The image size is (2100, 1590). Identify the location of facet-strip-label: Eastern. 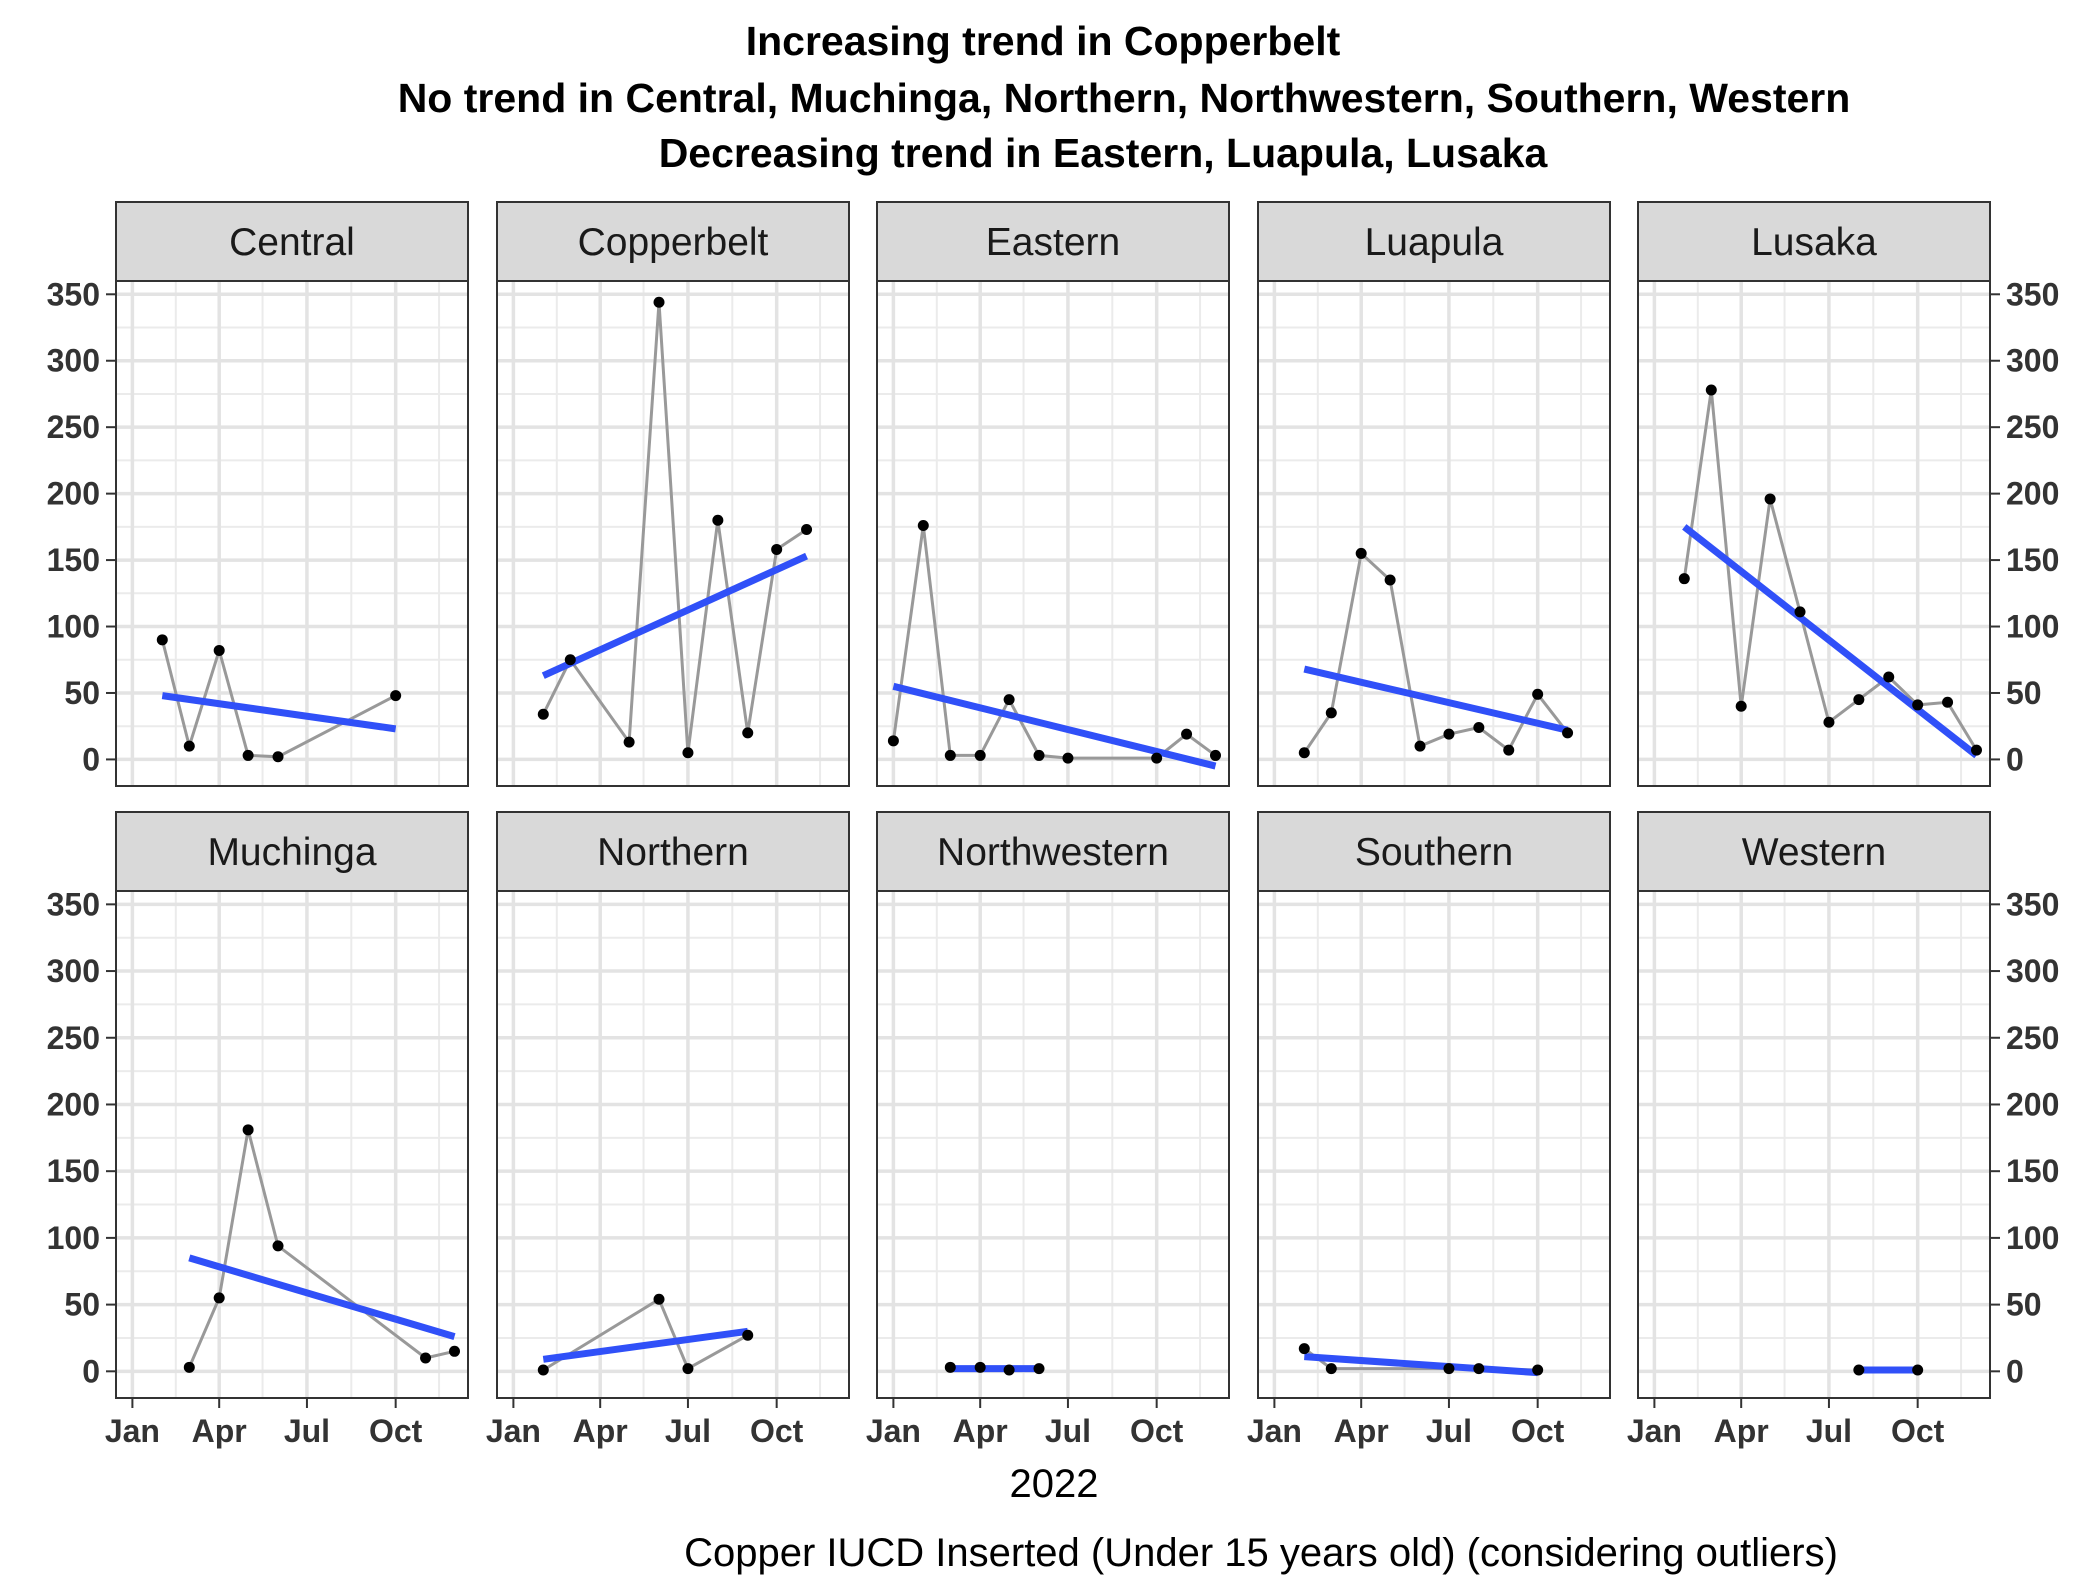
(1053, 242).